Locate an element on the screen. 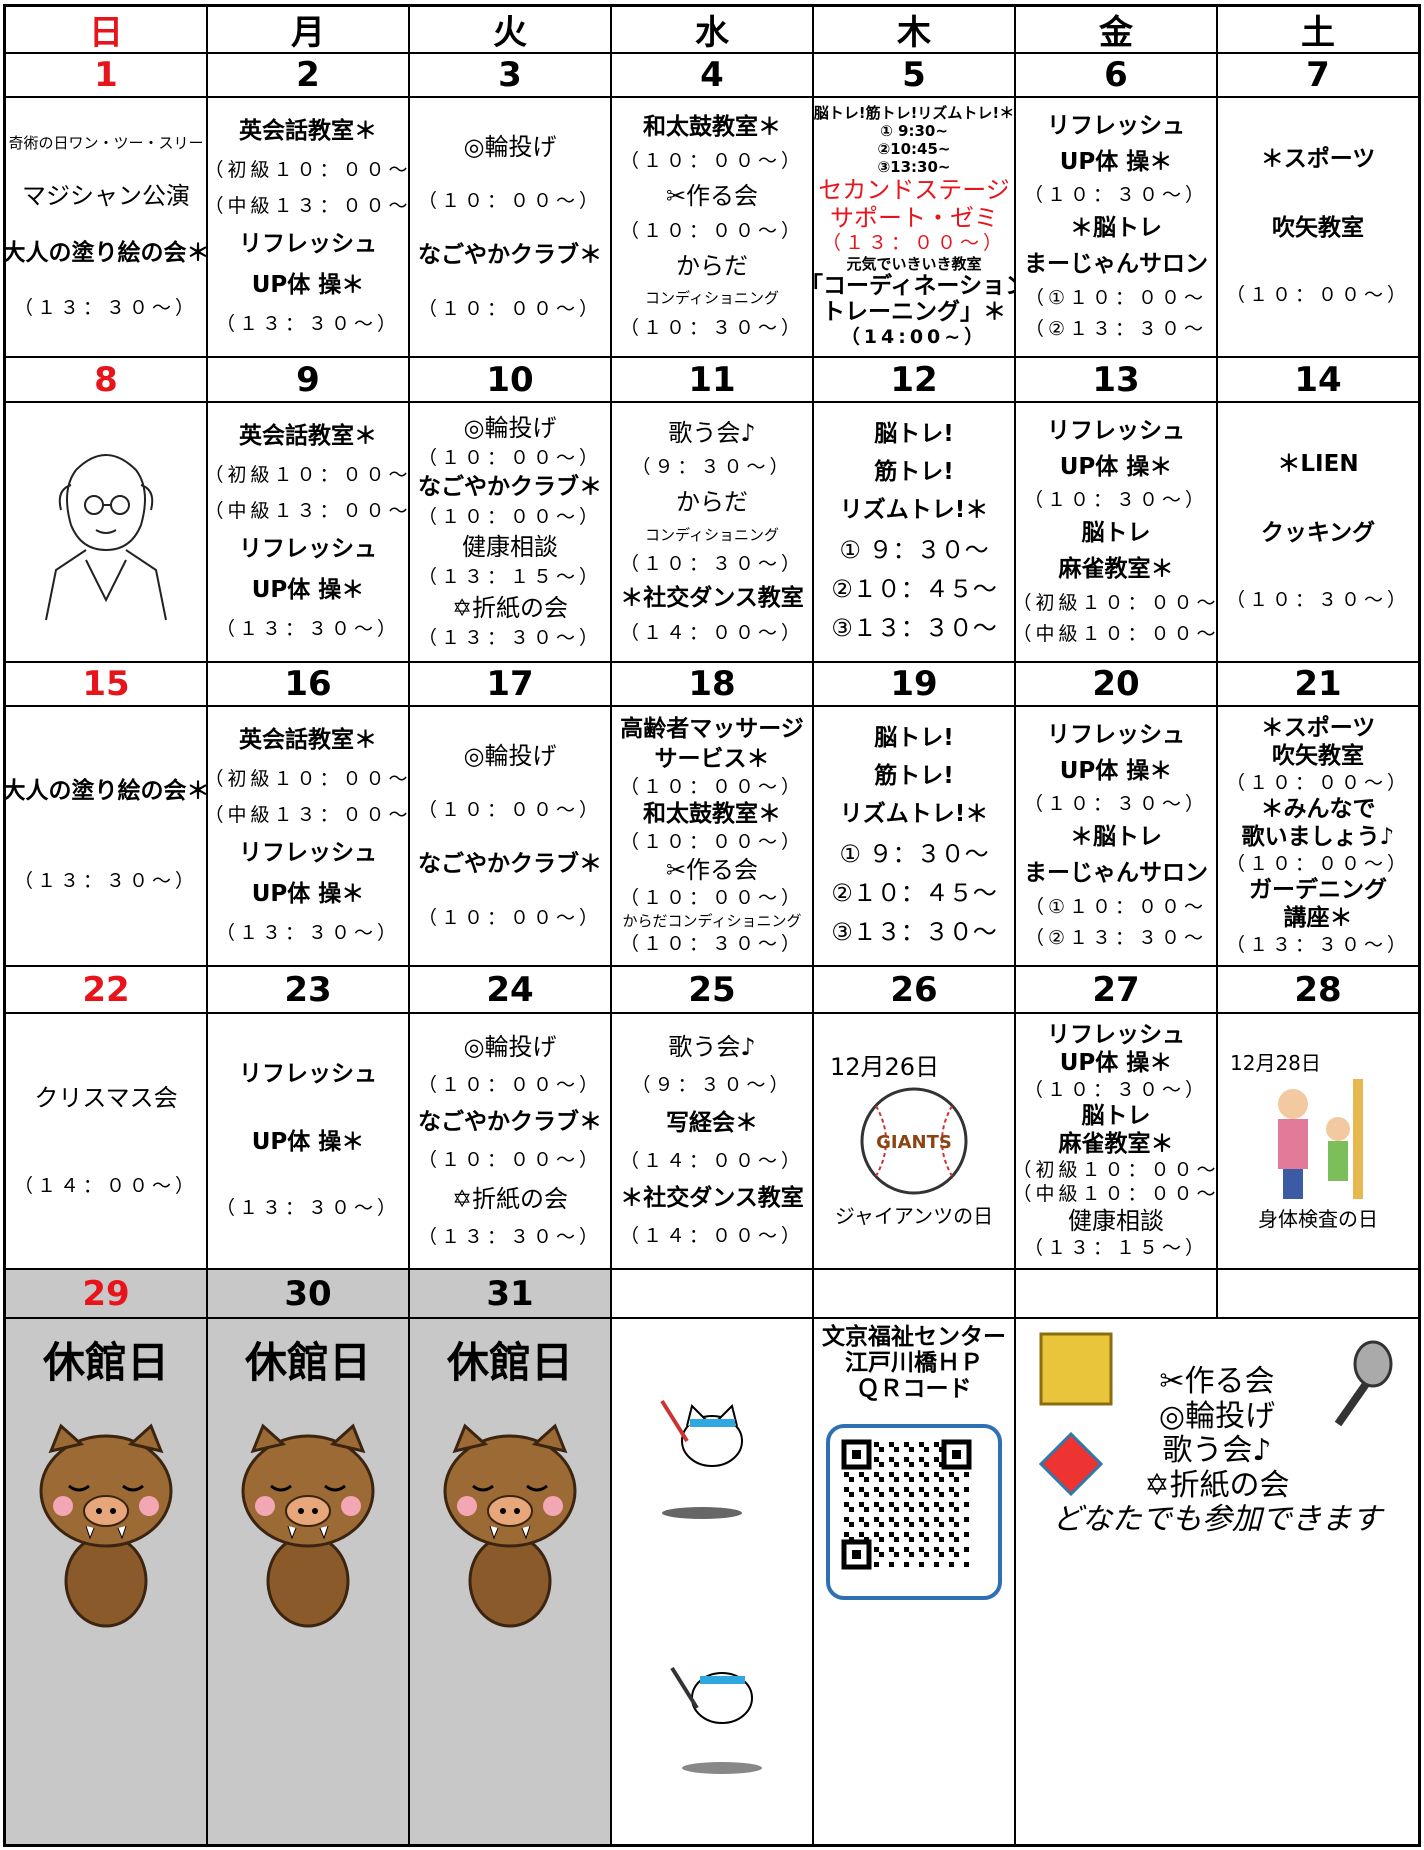 The width and height of the screenshot is (1424, 1850). event-line: ③１３：３０～ is located at coordinates (914, 628).